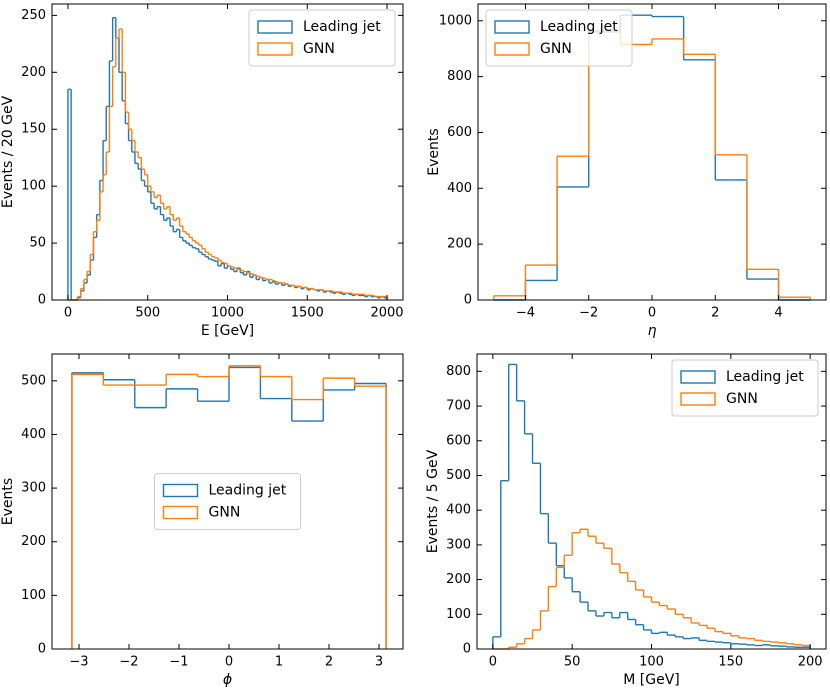 Image resolution: width=830 pixels, height=692 pixels. Describe the element at coordinates (379, 662) in the screenshot. I see `x-tick-label: 3` at that location.